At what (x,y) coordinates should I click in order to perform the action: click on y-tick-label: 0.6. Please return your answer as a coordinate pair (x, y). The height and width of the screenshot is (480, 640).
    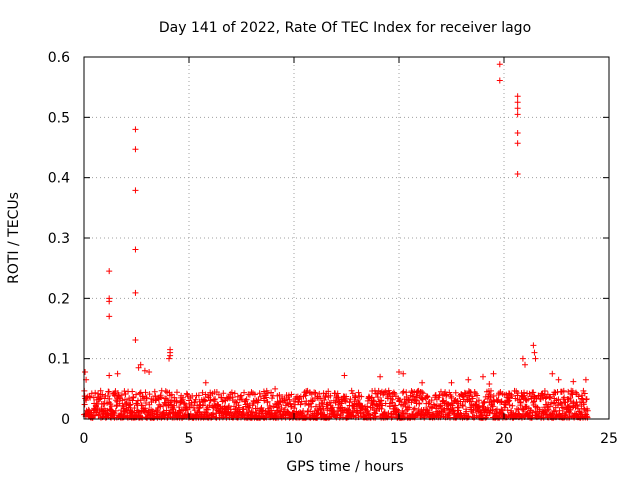
    Looking at the image, I should click on (59, 58).